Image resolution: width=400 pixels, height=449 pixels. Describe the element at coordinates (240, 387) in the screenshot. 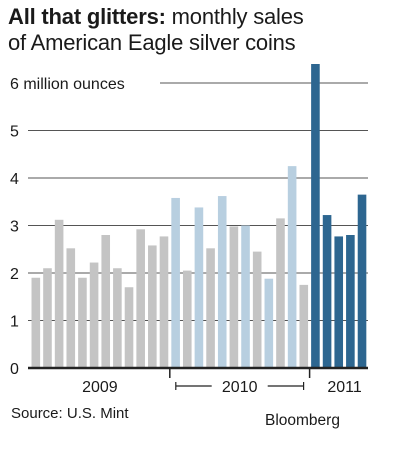

I see `year-label: 2010` at that location.